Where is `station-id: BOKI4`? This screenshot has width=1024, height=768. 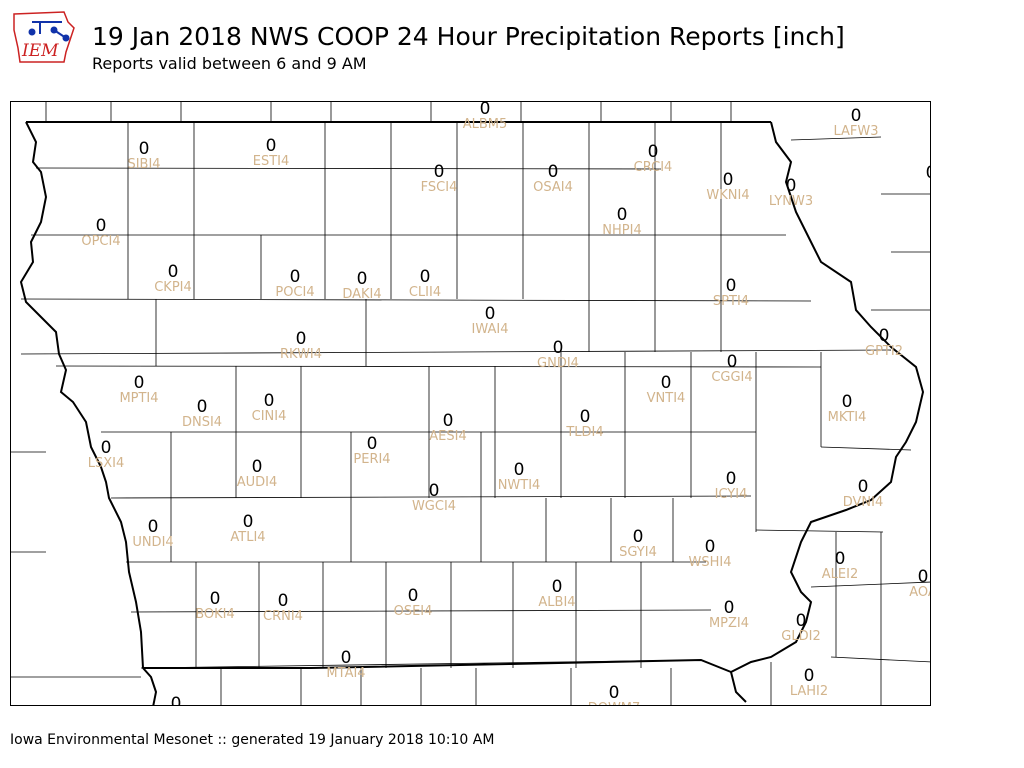 station-id: BOKI4 is located at coordinates (215, 614).